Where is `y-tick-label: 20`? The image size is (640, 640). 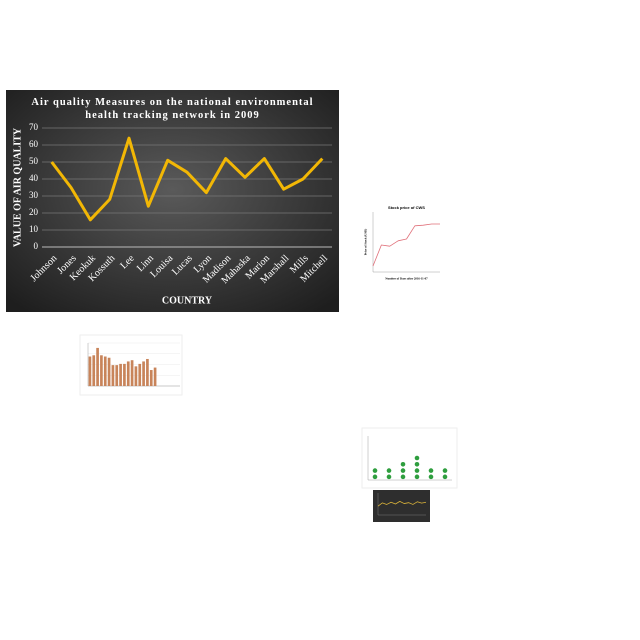
y-tick-label: 20 is located at coordinates (34, 212).